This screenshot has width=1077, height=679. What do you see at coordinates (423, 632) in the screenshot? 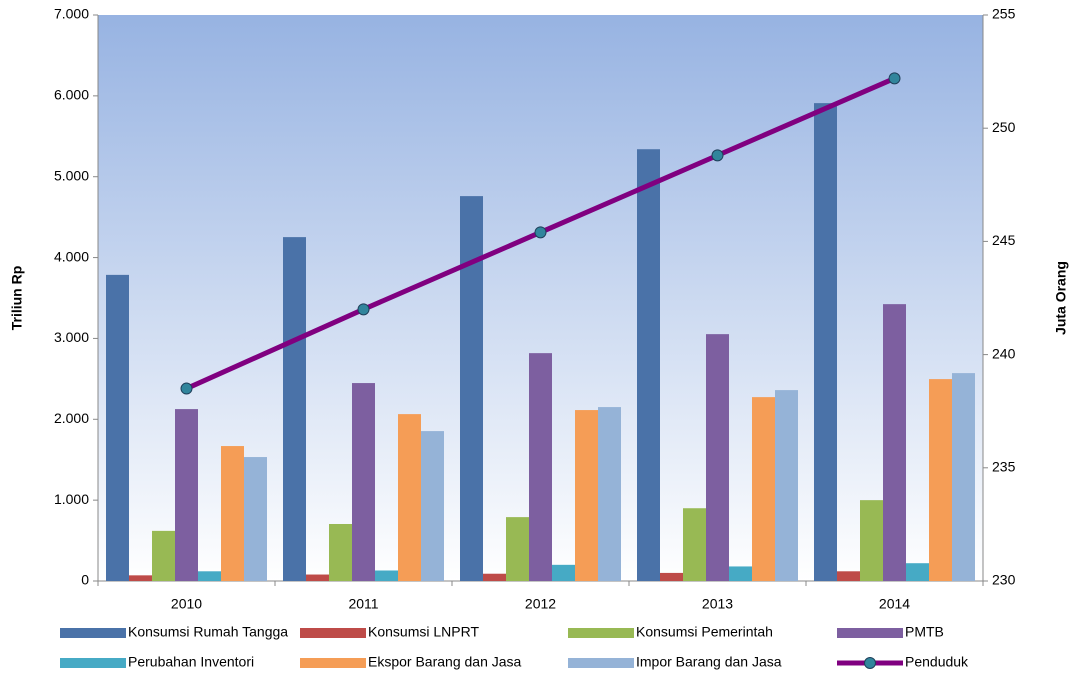
I see `legend-label: Konsumsi LNPRT` at bounding box center [423, 632].